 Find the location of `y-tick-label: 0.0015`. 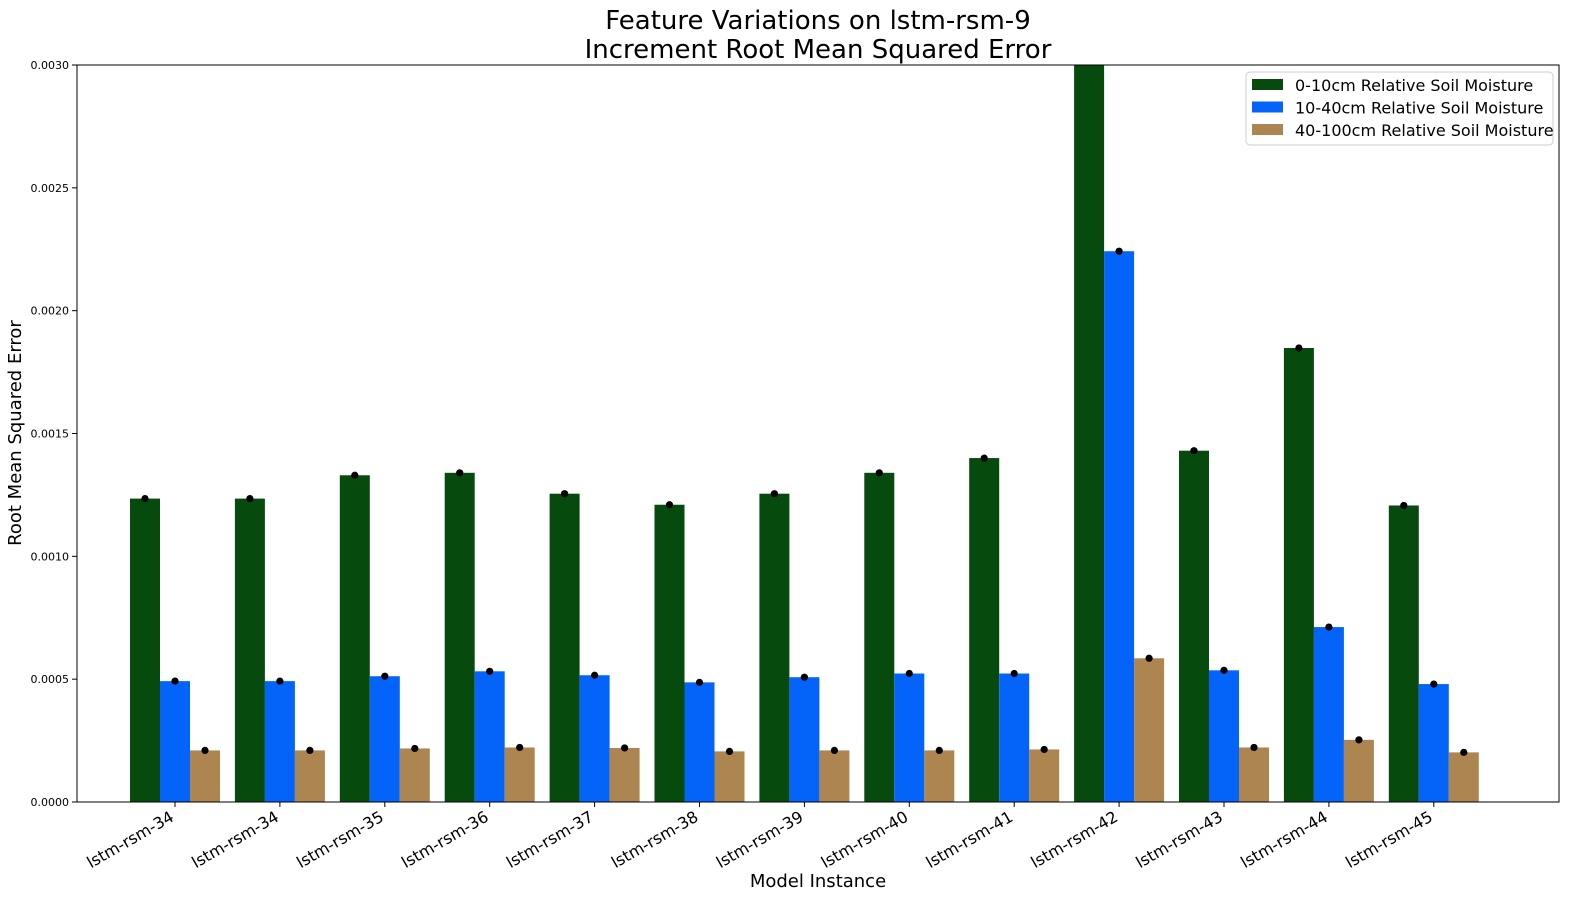

y-tick-label: 0.0015 is located at coordinates (50, 434).